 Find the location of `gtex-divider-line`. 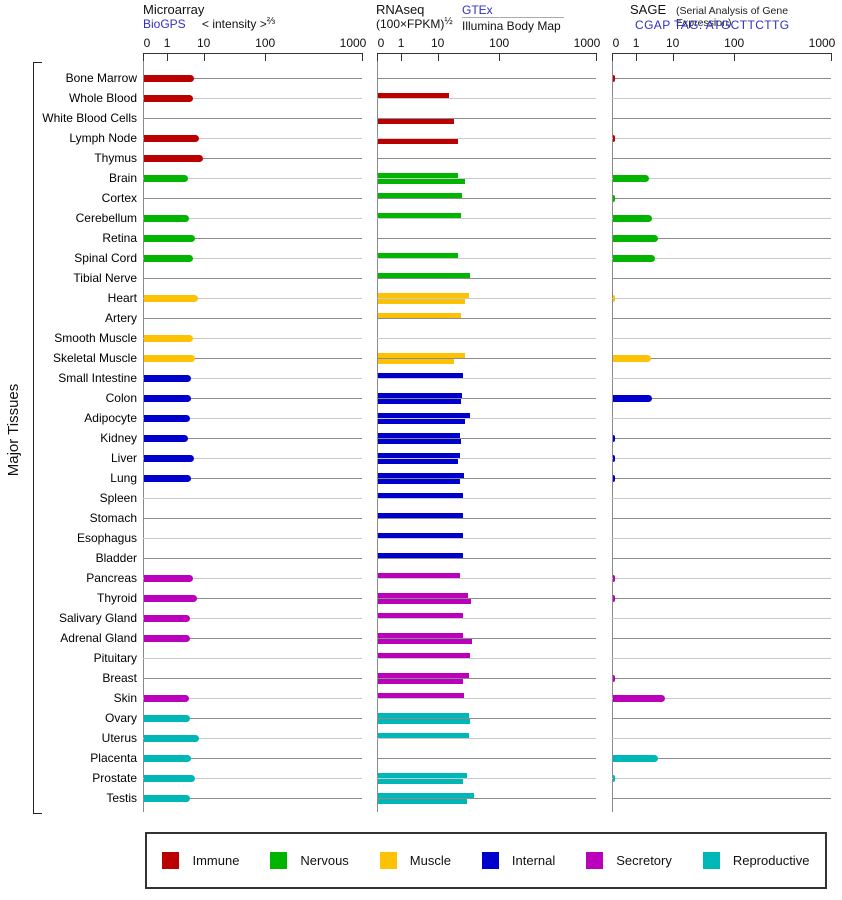

gtex-divider-line is located at coordinates (513, 17).